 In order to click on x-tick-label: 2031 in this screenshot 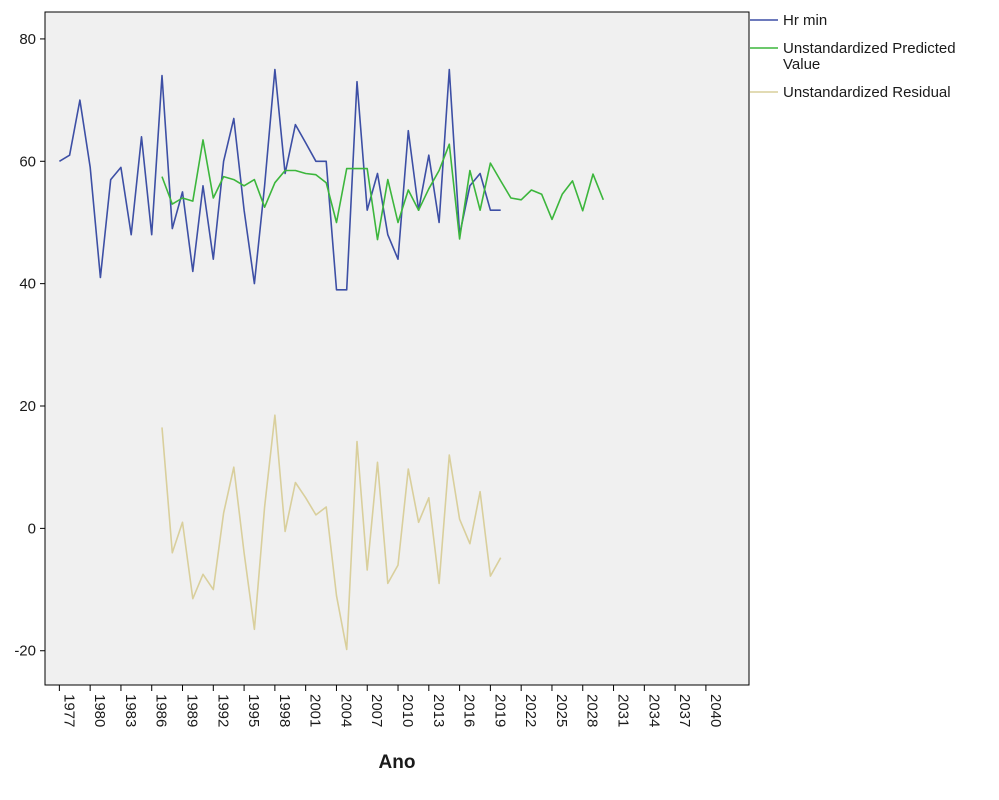, I will do `click(623, 710)`.